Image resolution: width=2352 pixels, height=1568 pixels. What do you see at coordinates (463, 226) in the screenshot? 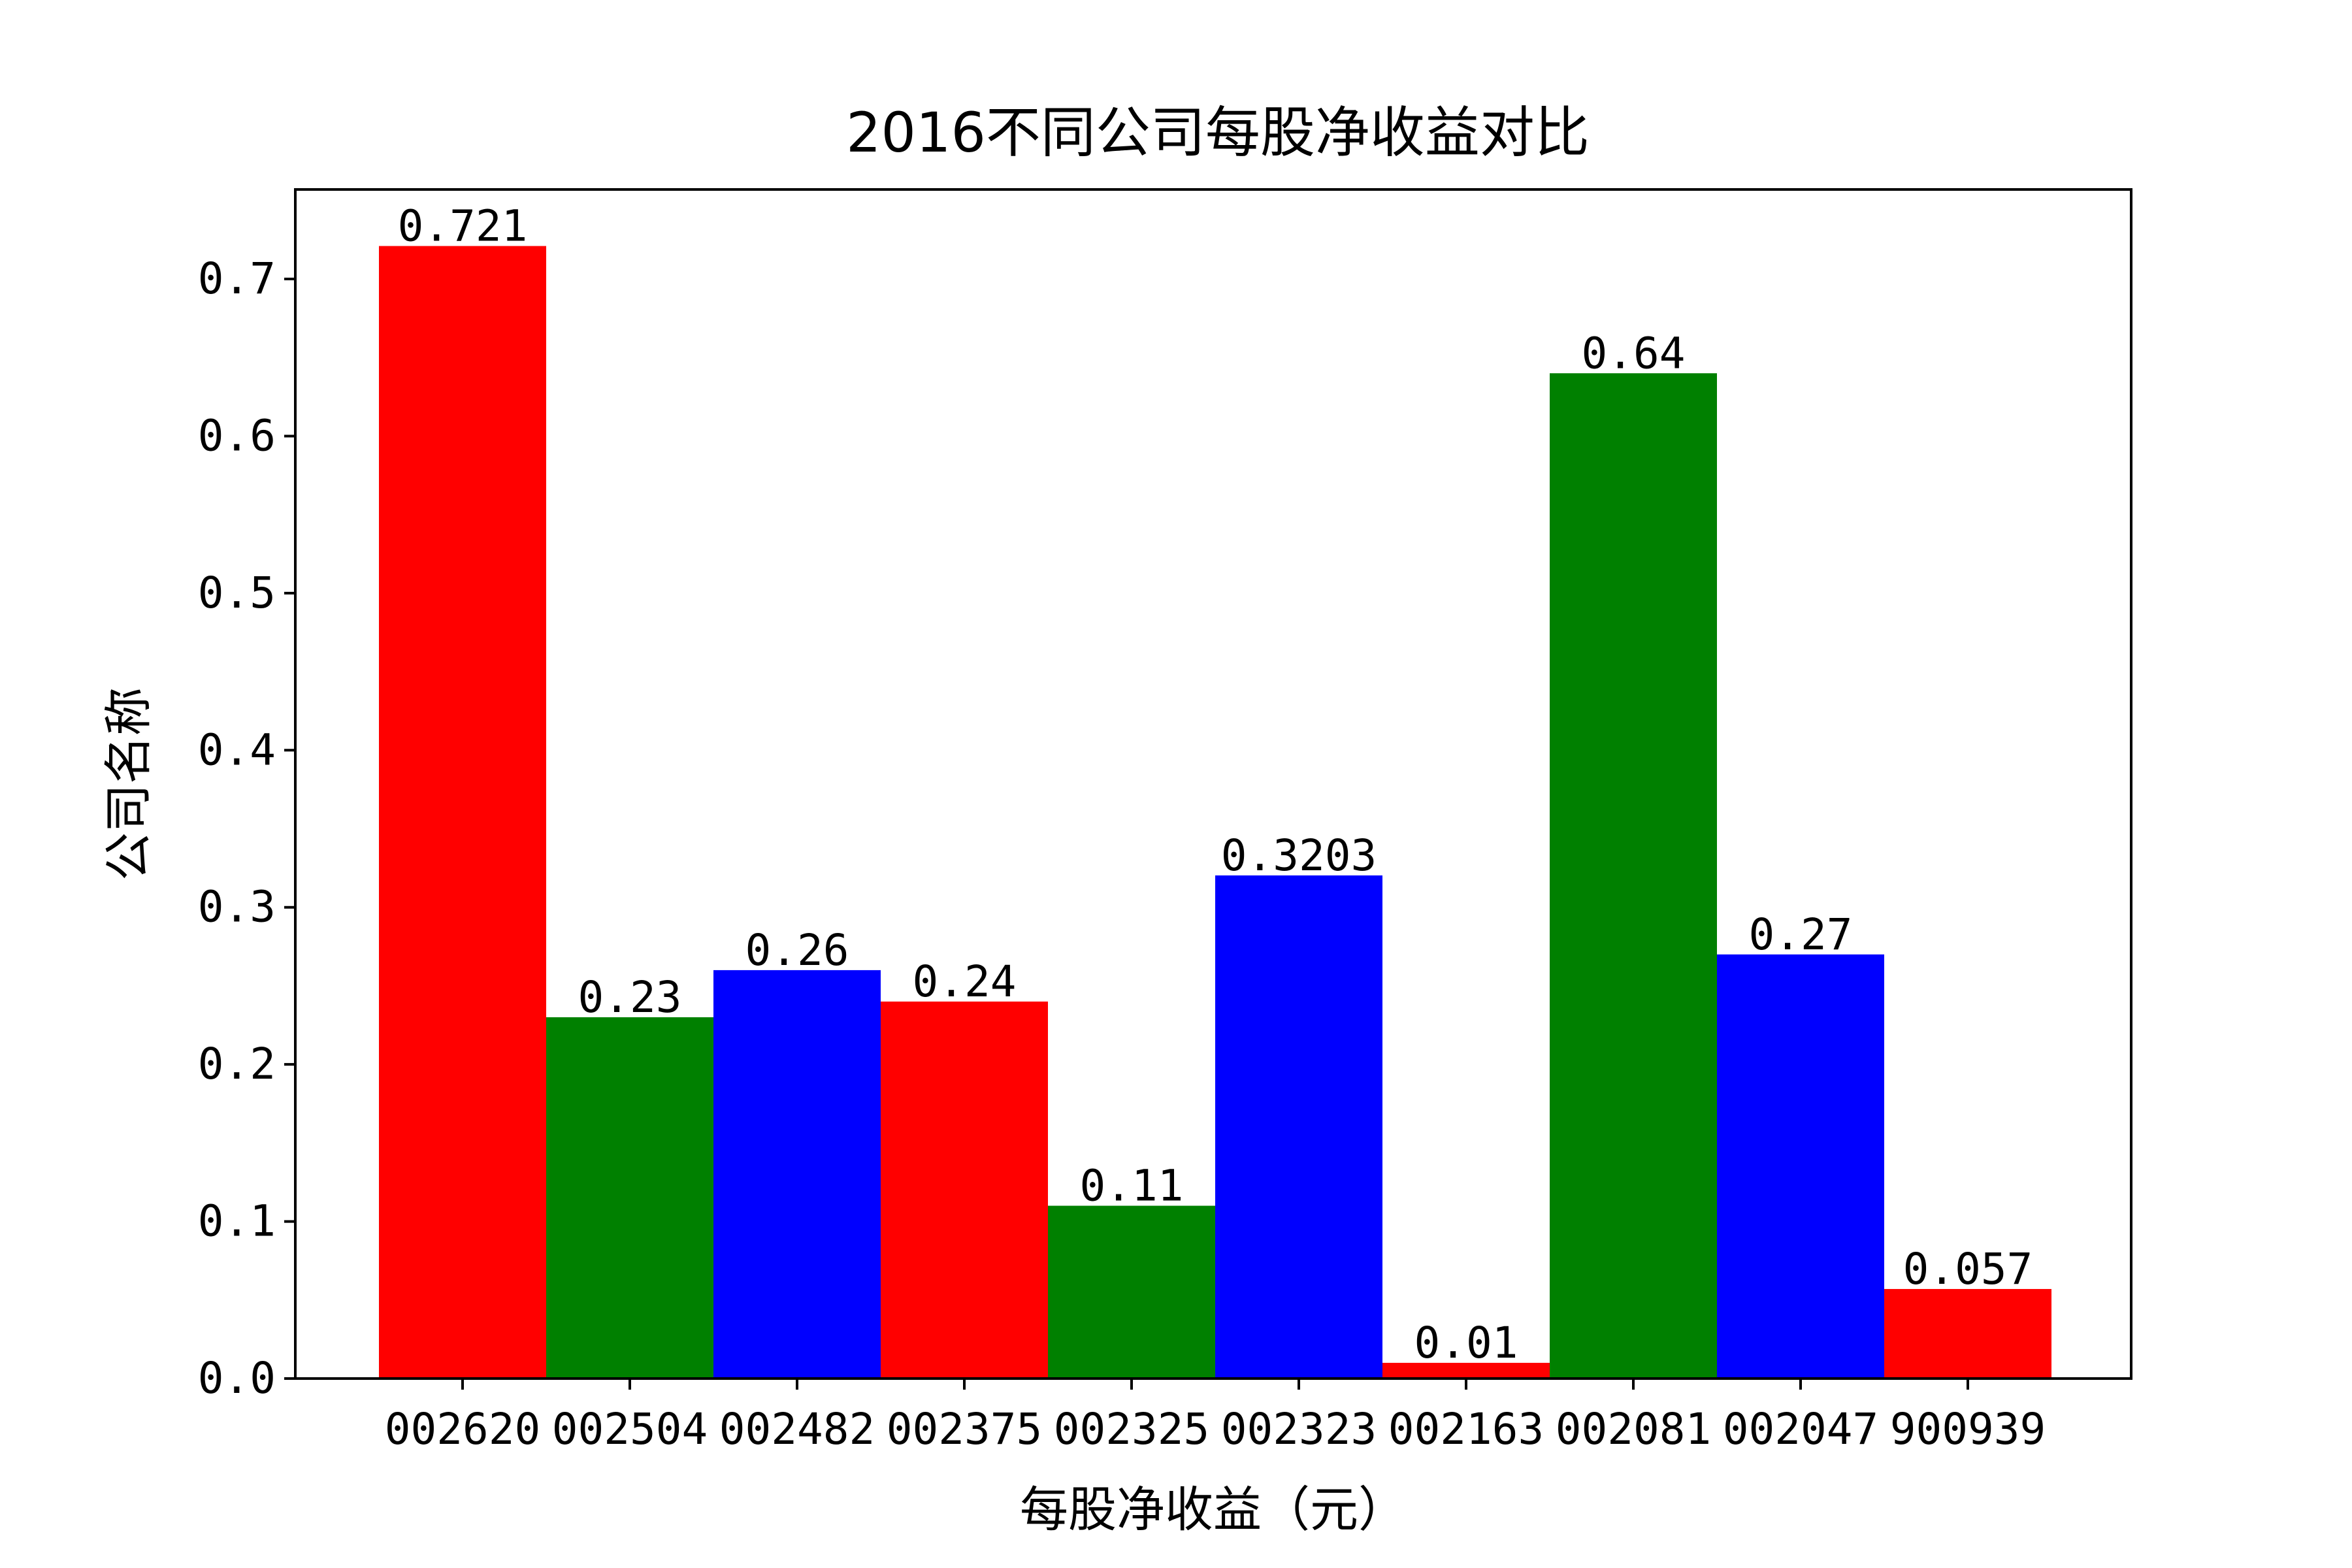
I see `data-label-002620: 0.721` at bounding box center [463, 226].